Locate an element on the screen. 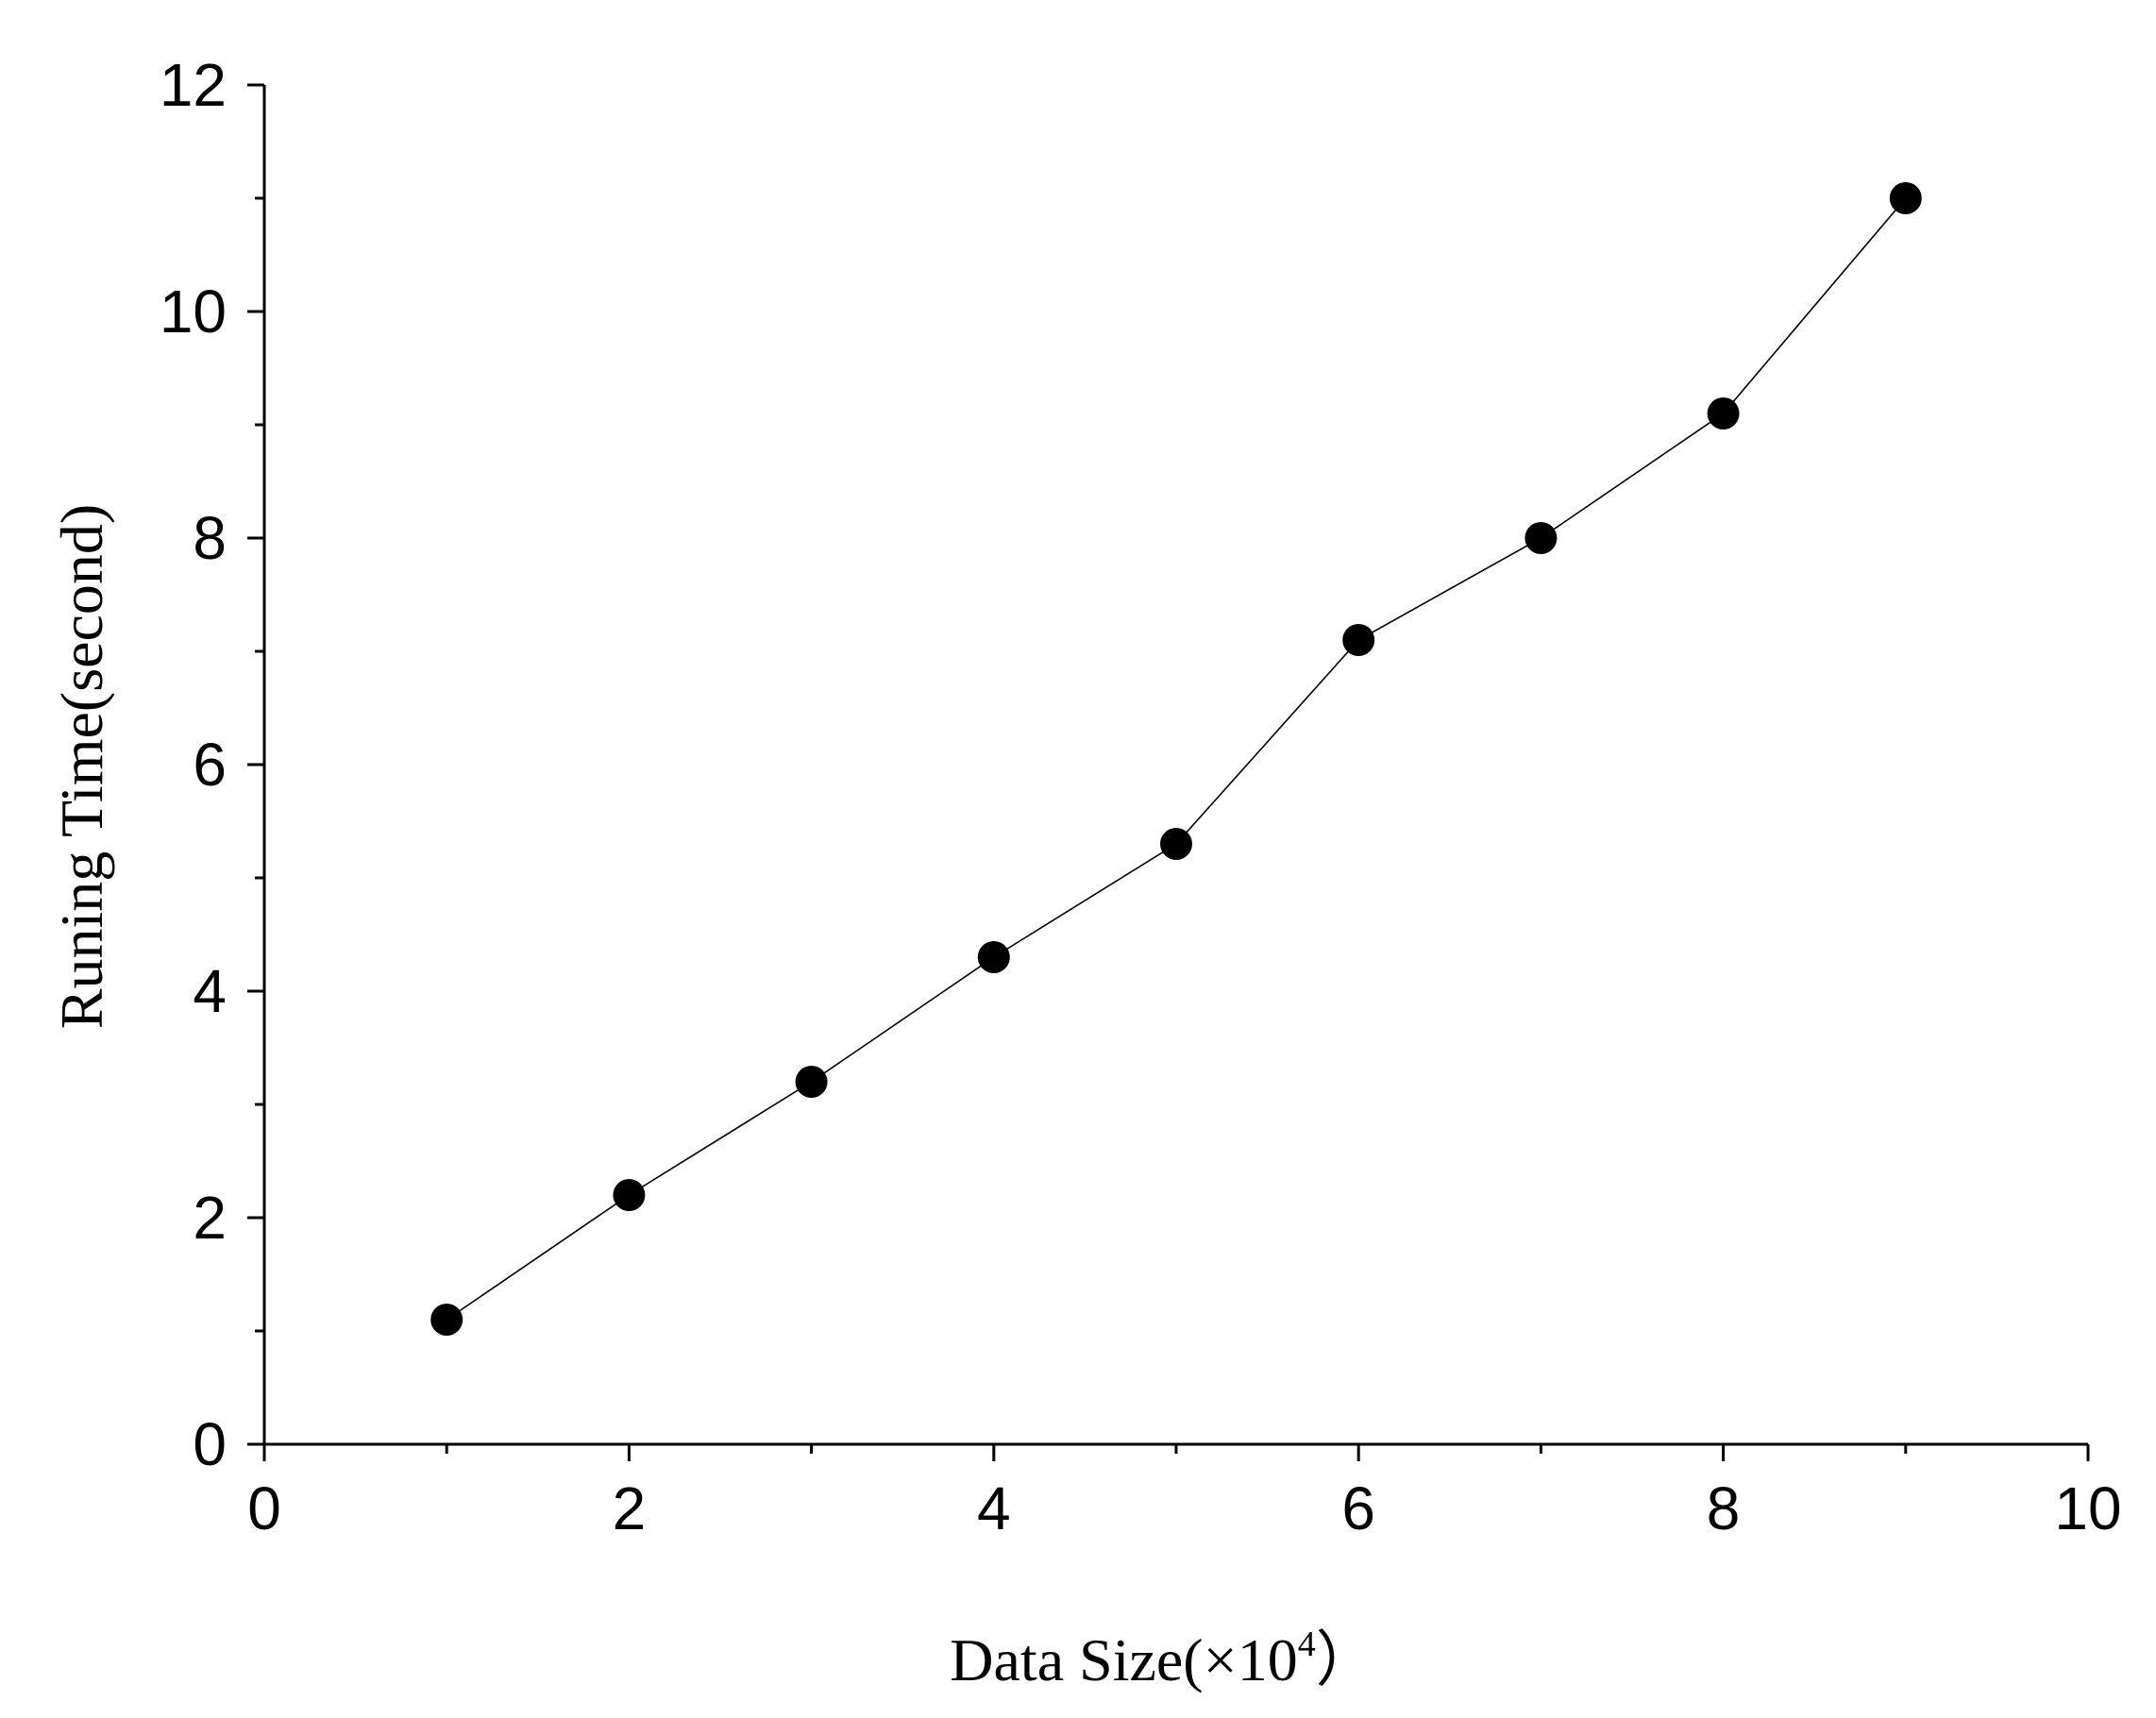 The width and height of the screenshot is (2156, 1718). y-tick-label: 0 is located at coordinates (210, 1444).